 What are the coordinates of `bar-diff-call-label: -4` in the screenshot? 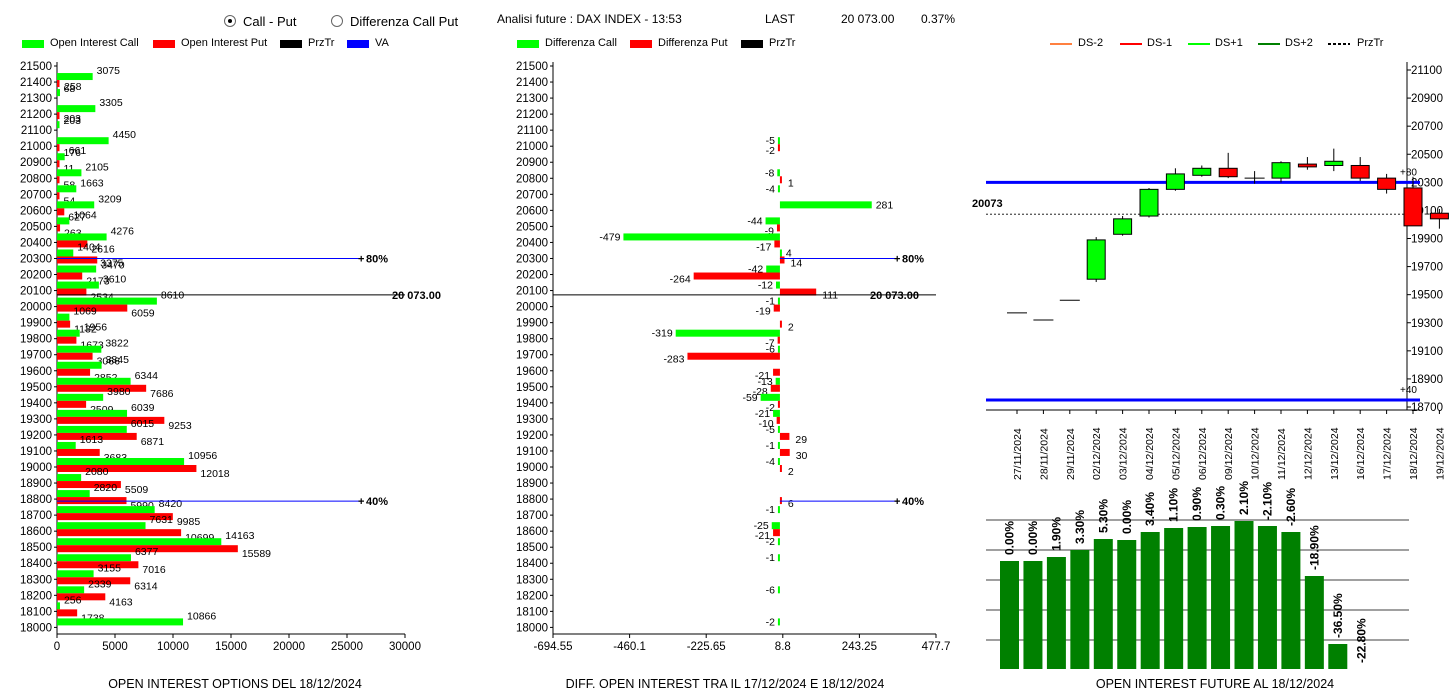 It's located at (770, 189).